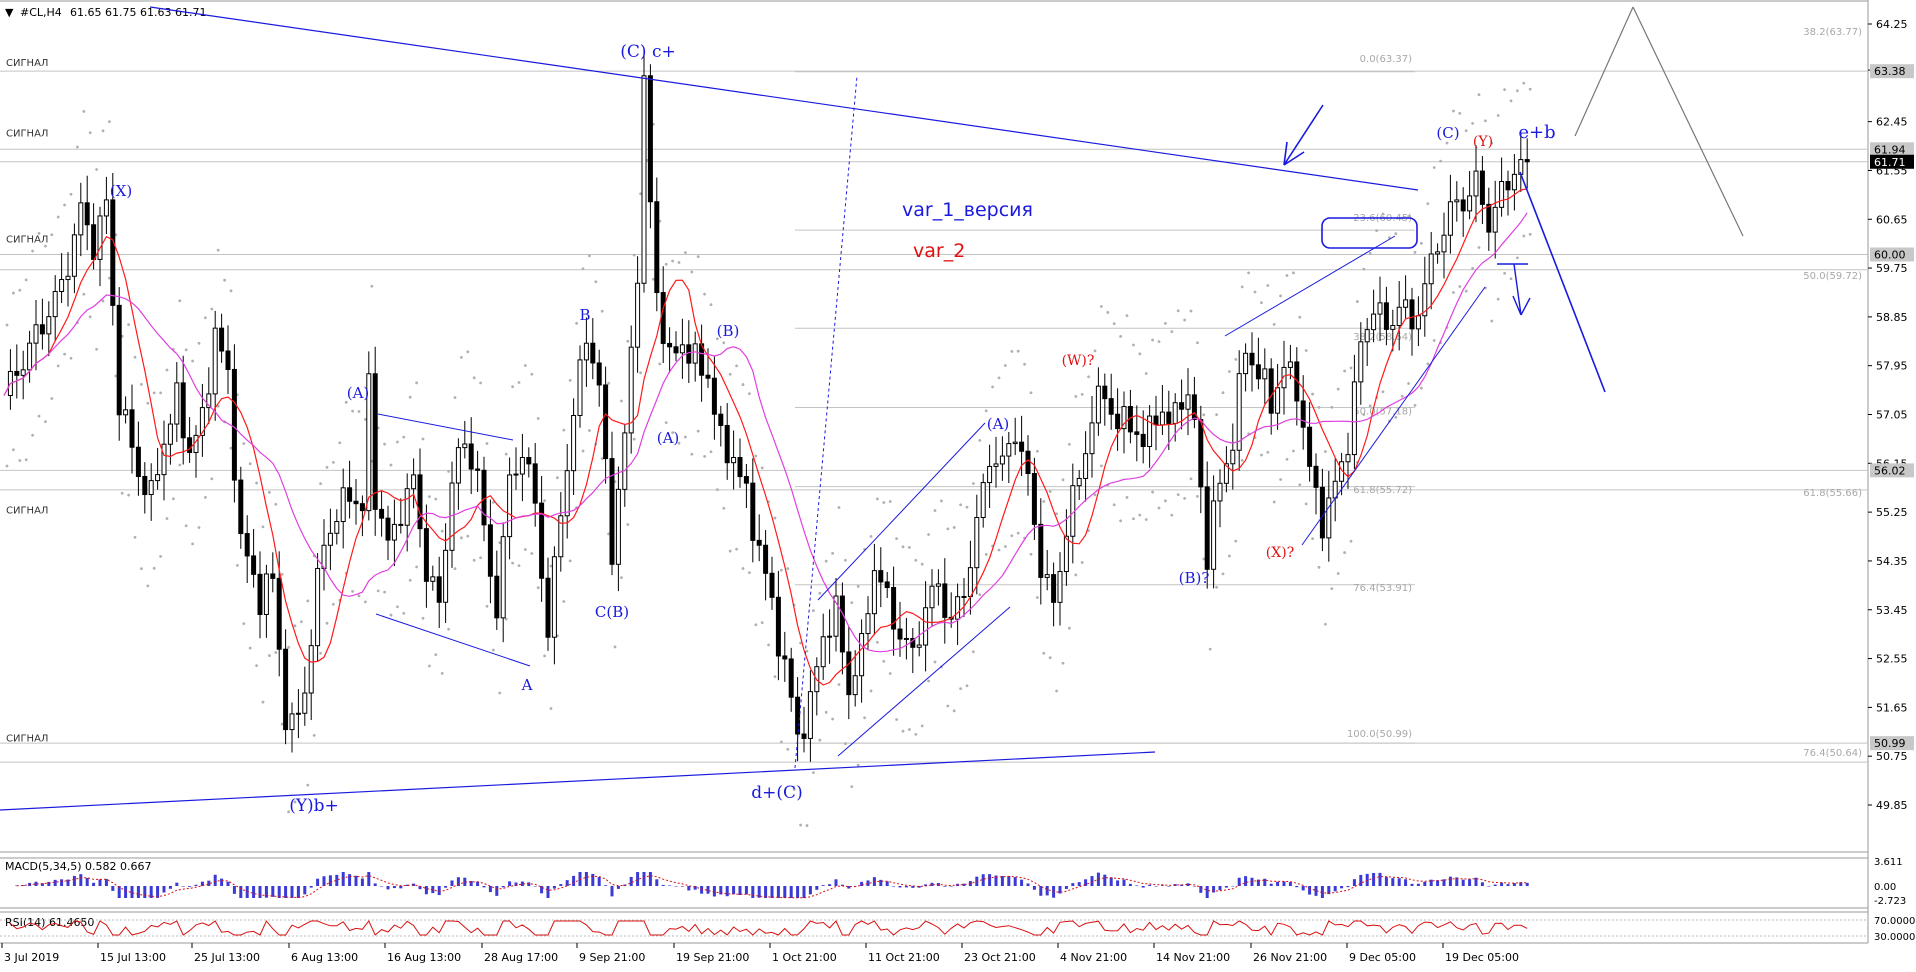 This screenshot has width=1916, height=972. I want to click on chart-header: ▼ #CL,H4 61.65 61.75 61.63 61.71, so click(105, 12).